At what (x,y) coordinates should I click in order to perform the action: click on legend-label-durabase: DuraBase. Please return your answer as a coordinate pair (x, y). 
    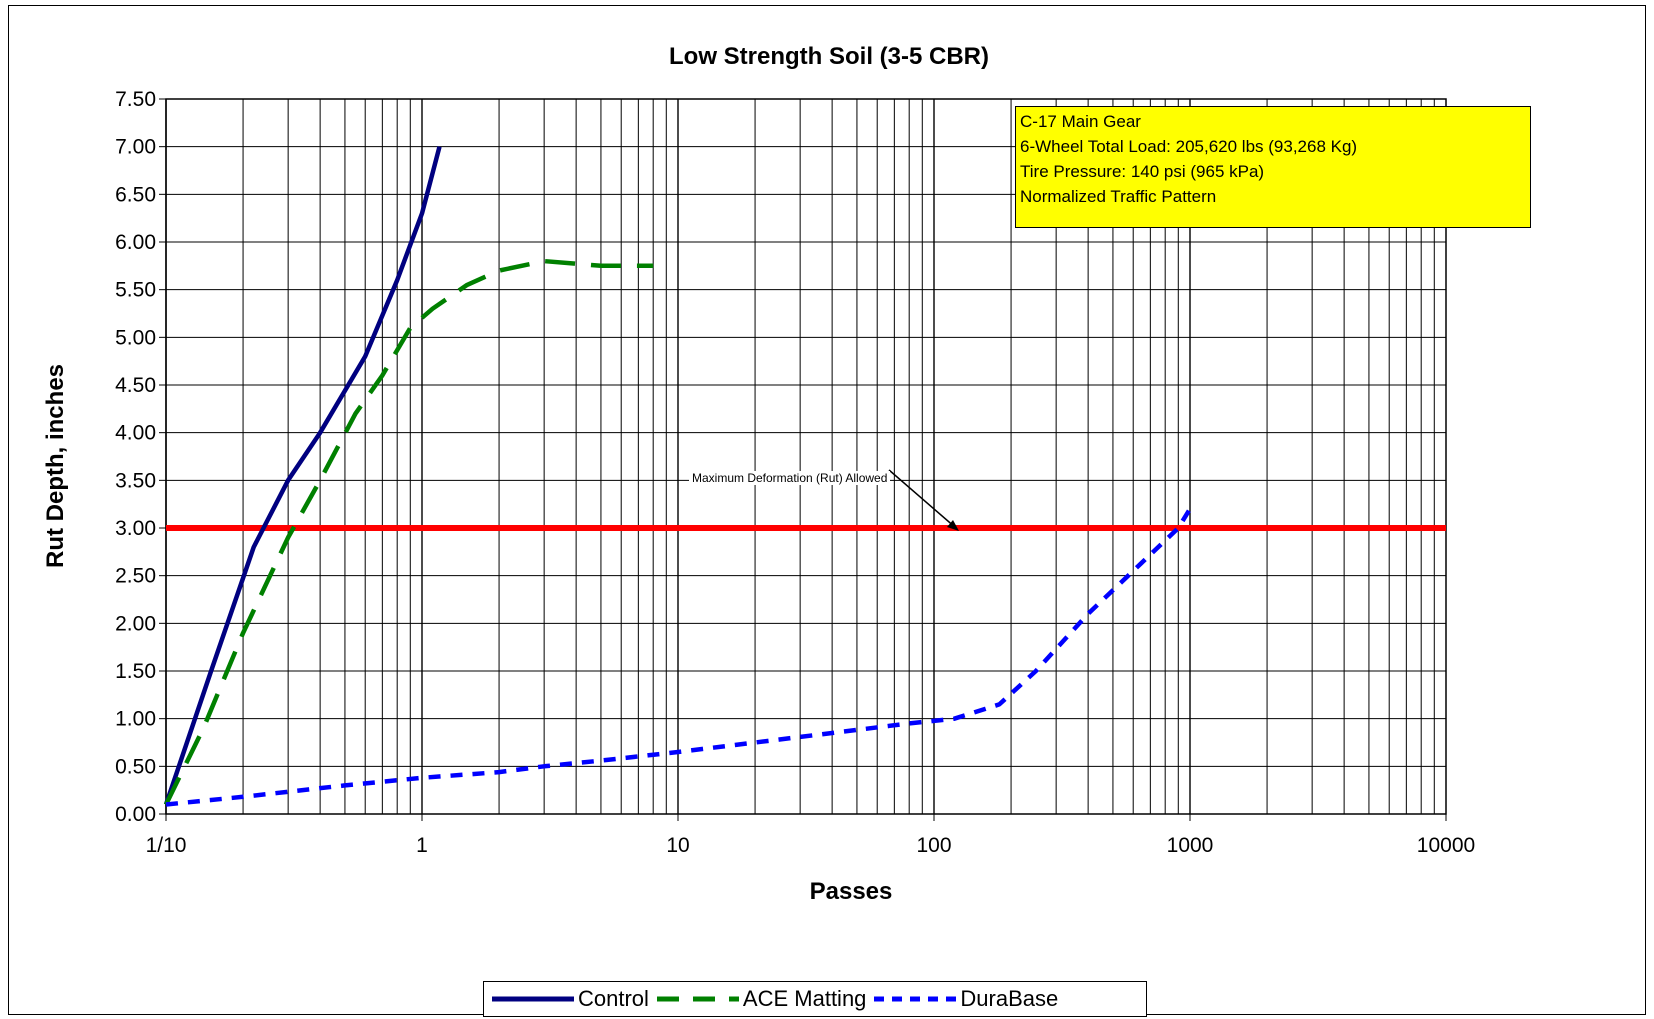
    Looking at the image, I should click on (1009, 998).